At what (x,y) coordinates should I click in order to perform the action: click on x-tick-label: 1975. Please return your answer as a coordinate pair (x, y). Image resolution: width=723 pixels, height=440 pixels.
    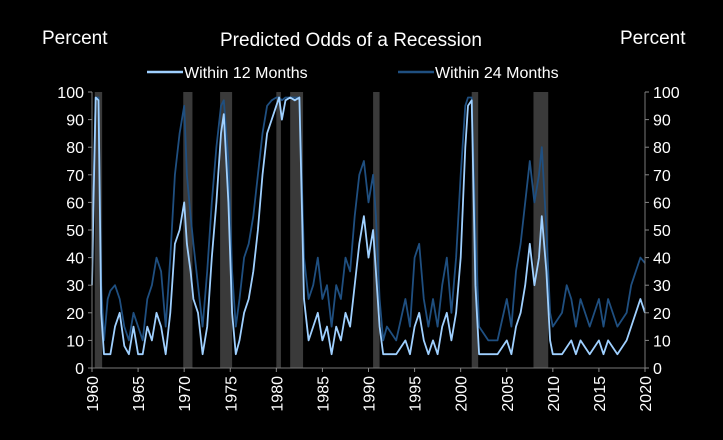
    Looking at the image, I should click on (231, 394).